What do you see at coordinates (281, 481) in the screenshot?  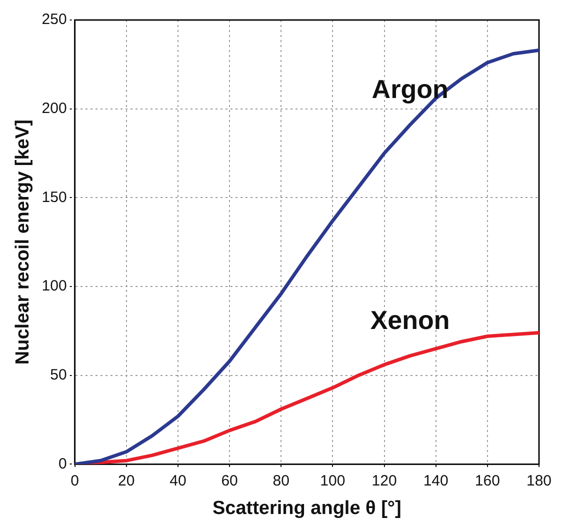 I see `x-tick-label: 80` at bounding box center [281, 481].